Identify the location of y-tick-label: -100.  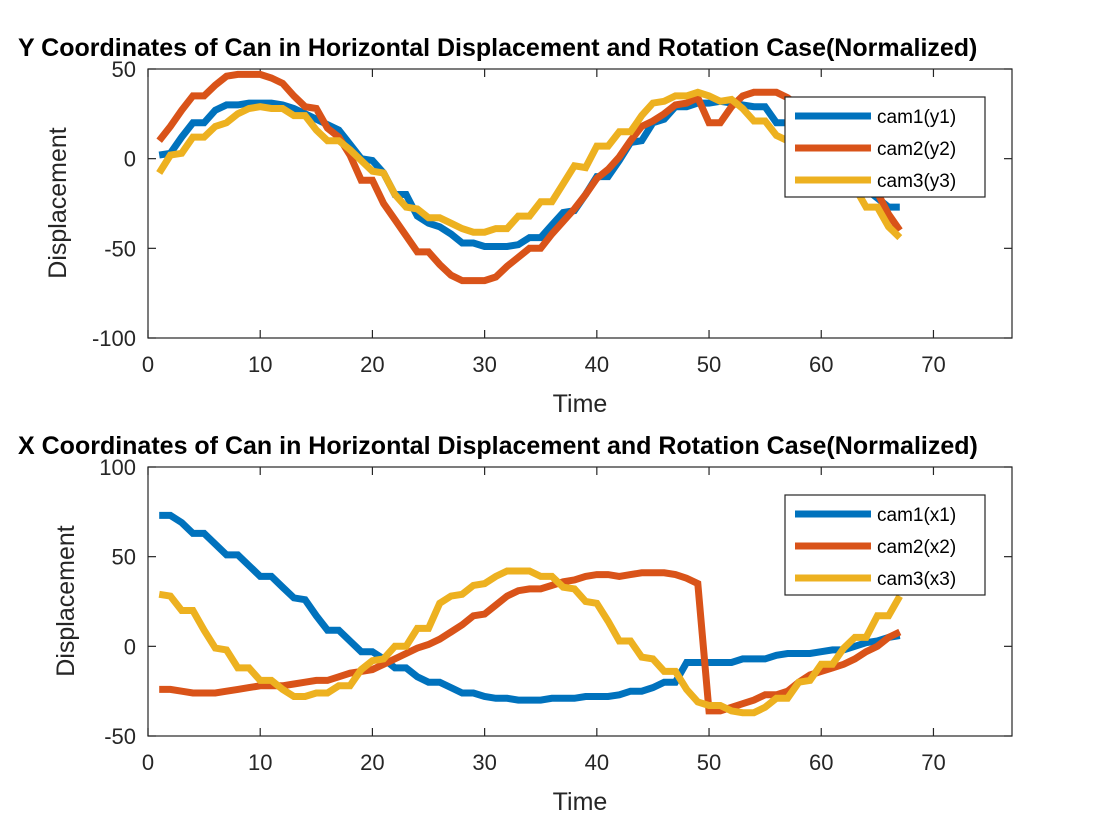
(114, 338).